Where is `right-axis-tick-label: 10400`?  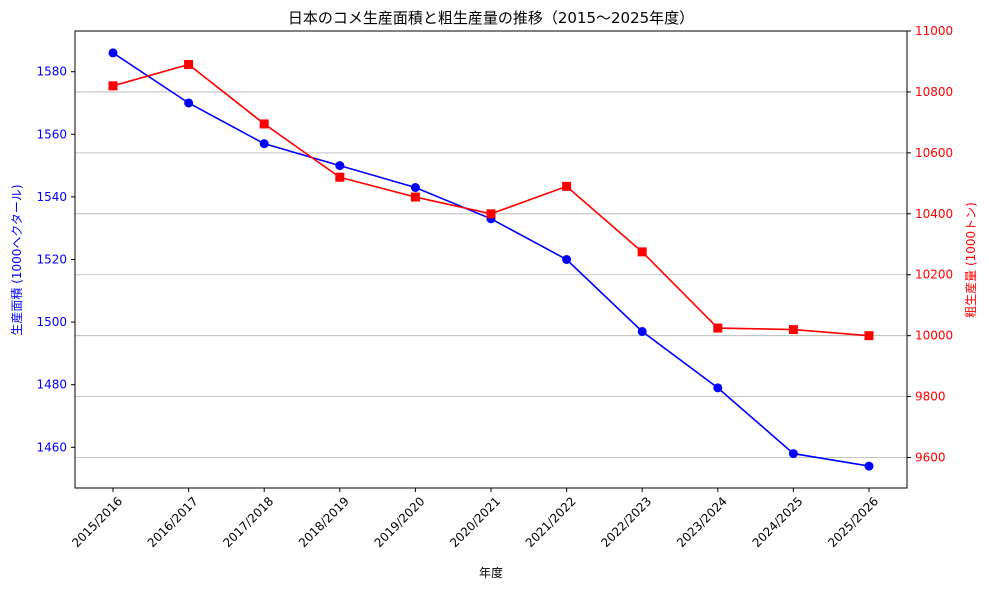
right-axis-tick-label: 10400 is located at coordinates (934, 214).